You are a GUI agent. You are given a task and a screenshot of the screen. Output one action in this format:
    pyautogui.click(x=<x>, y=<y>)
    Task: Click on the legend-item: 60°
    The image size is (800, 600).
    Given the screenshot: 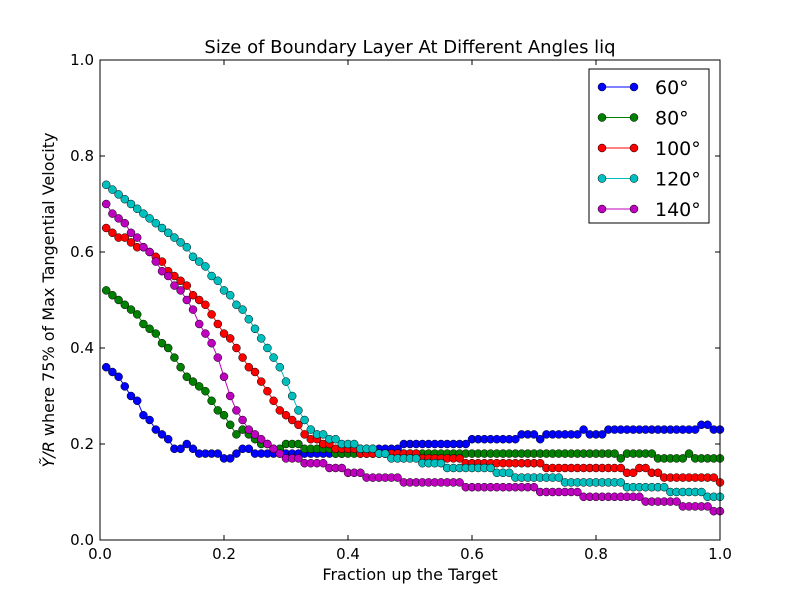 What is the action you would take?
    pyautogui.click(x=643, y=88)
    